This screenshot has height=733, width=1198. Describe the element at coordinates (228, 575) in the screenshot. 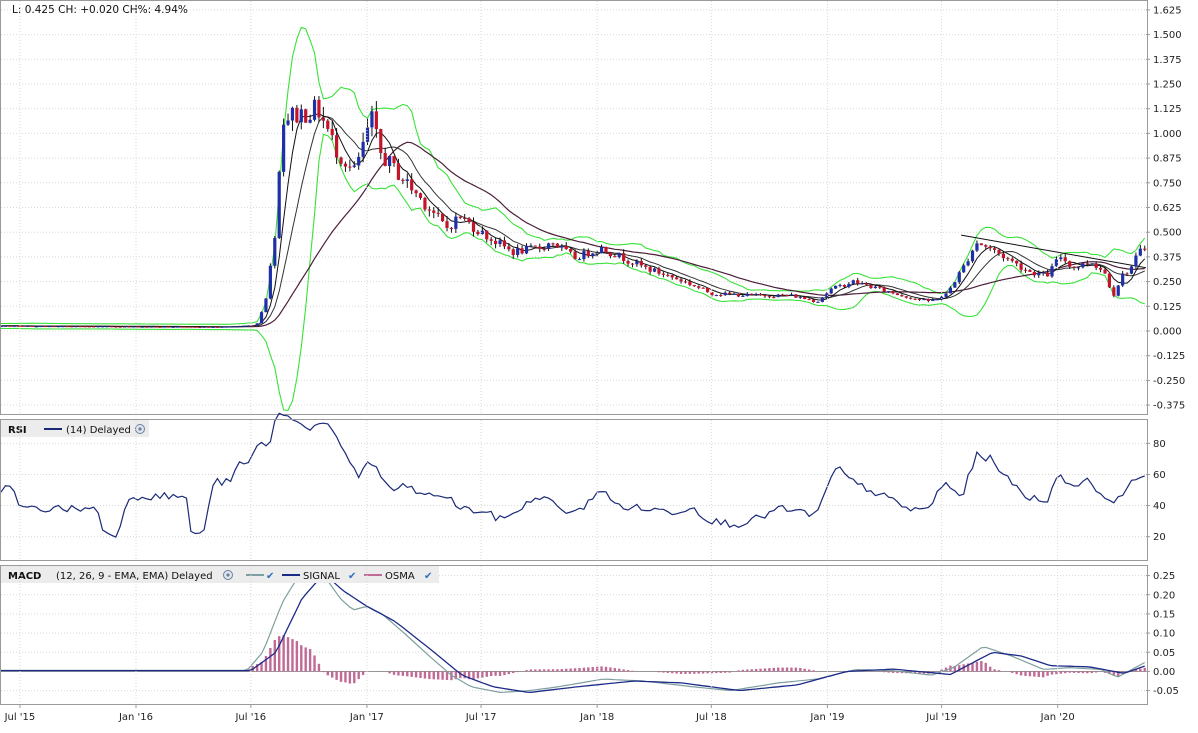

I see `macd-settings-icon` at that location.